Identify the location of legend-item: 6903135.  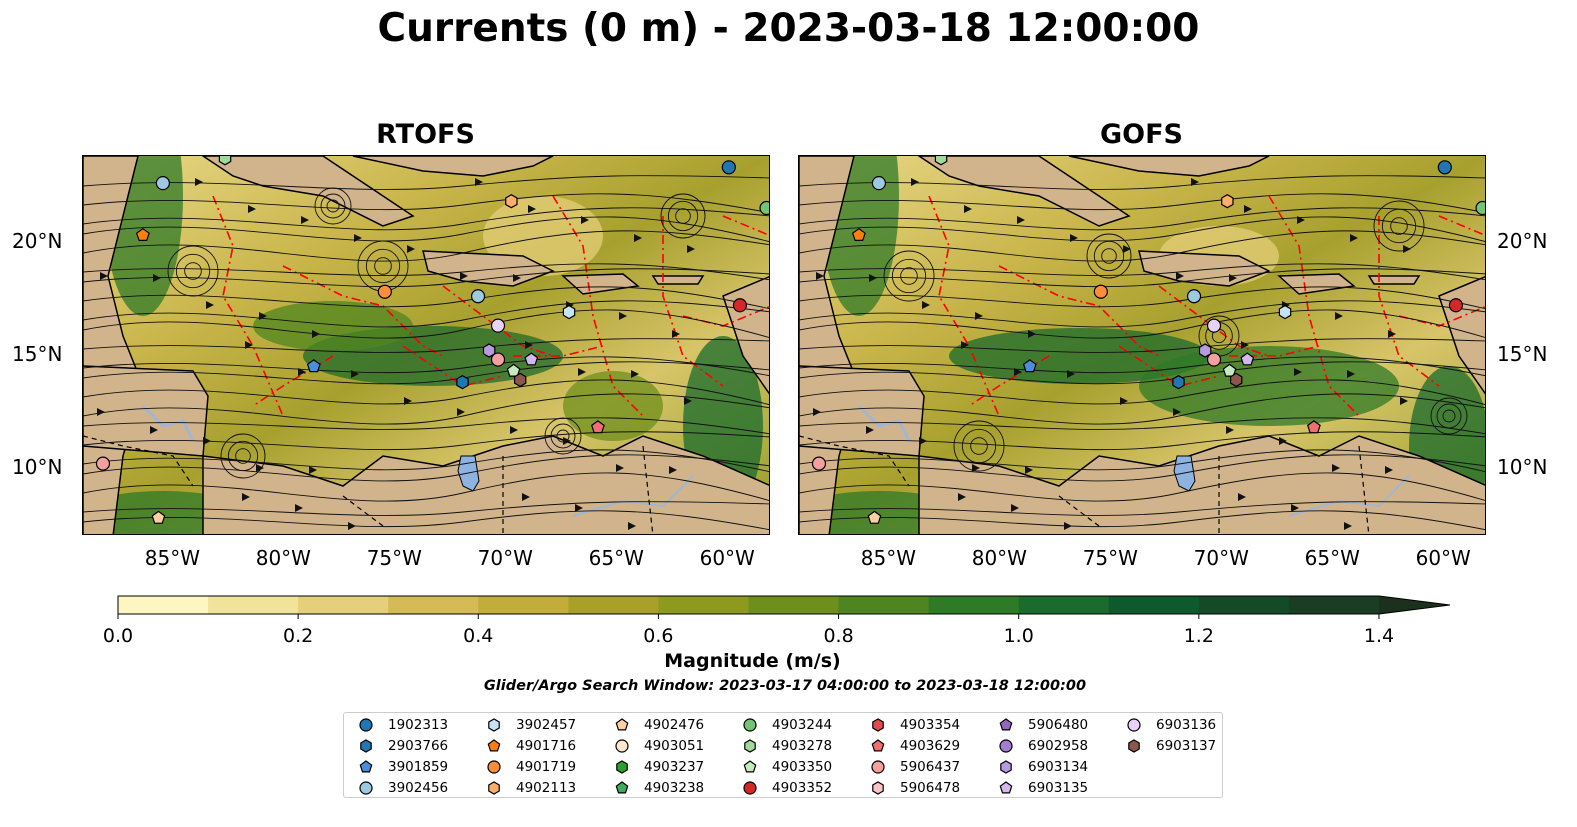
(1043, 788).